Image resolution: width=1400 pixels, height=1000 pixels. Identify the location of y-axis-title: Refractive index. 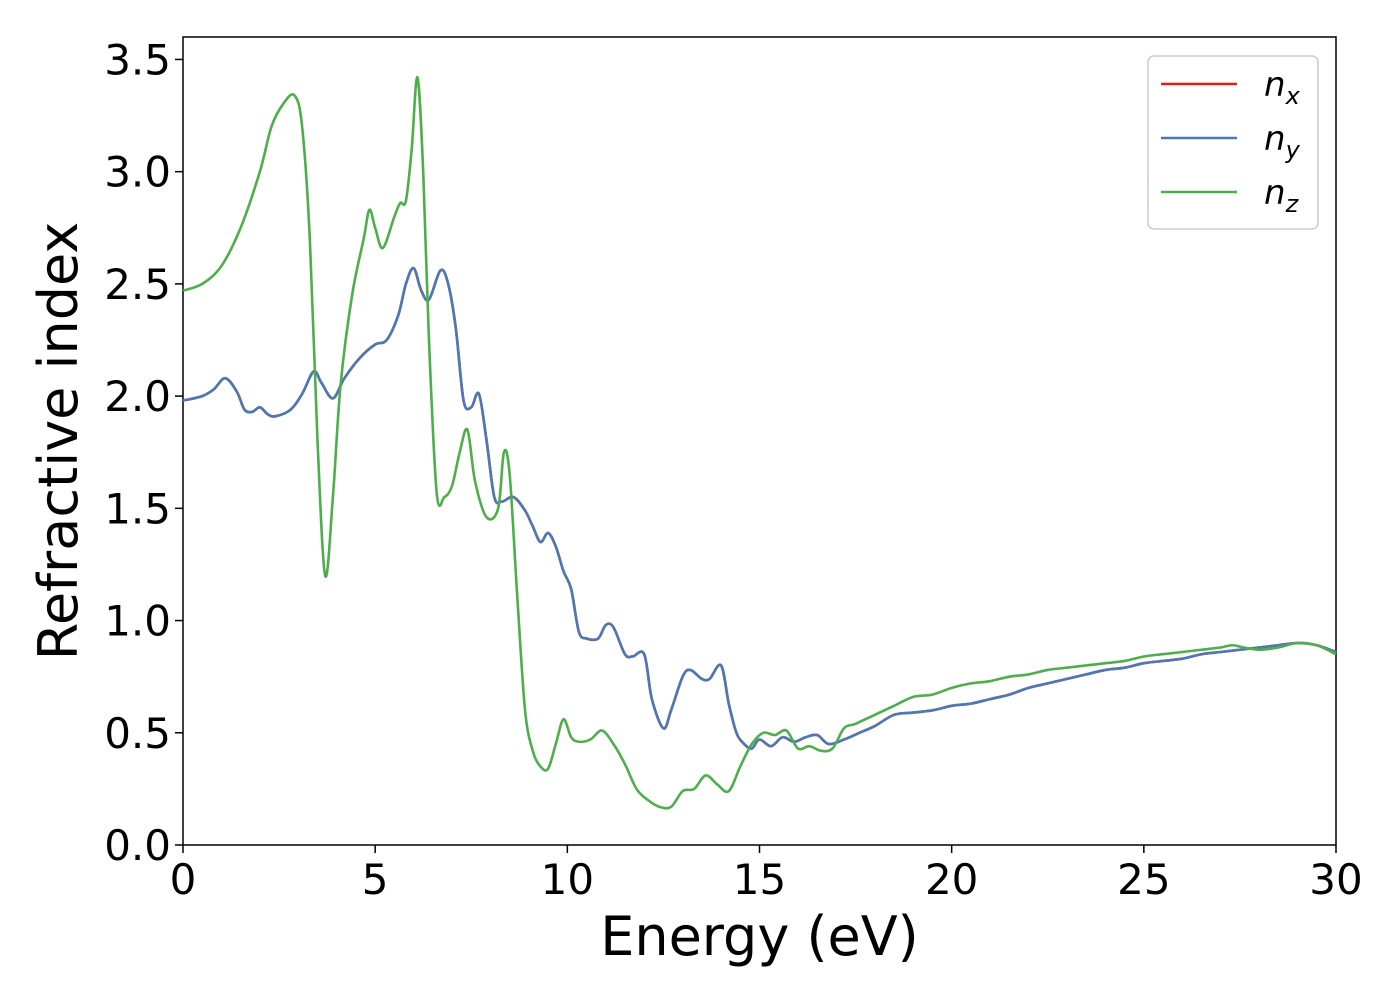
(58, 441).